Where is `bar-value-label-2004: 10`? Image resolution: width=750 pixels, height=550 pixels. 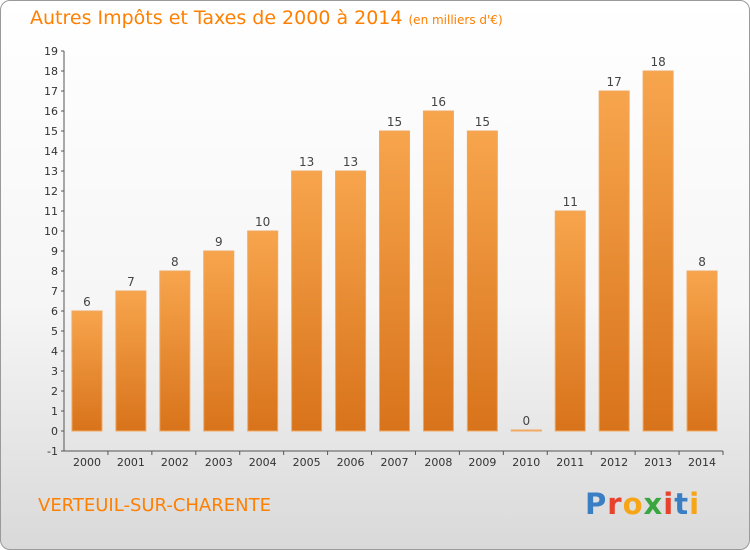 bar-value-label-2004: 10 is located at coordinates (262, 222).